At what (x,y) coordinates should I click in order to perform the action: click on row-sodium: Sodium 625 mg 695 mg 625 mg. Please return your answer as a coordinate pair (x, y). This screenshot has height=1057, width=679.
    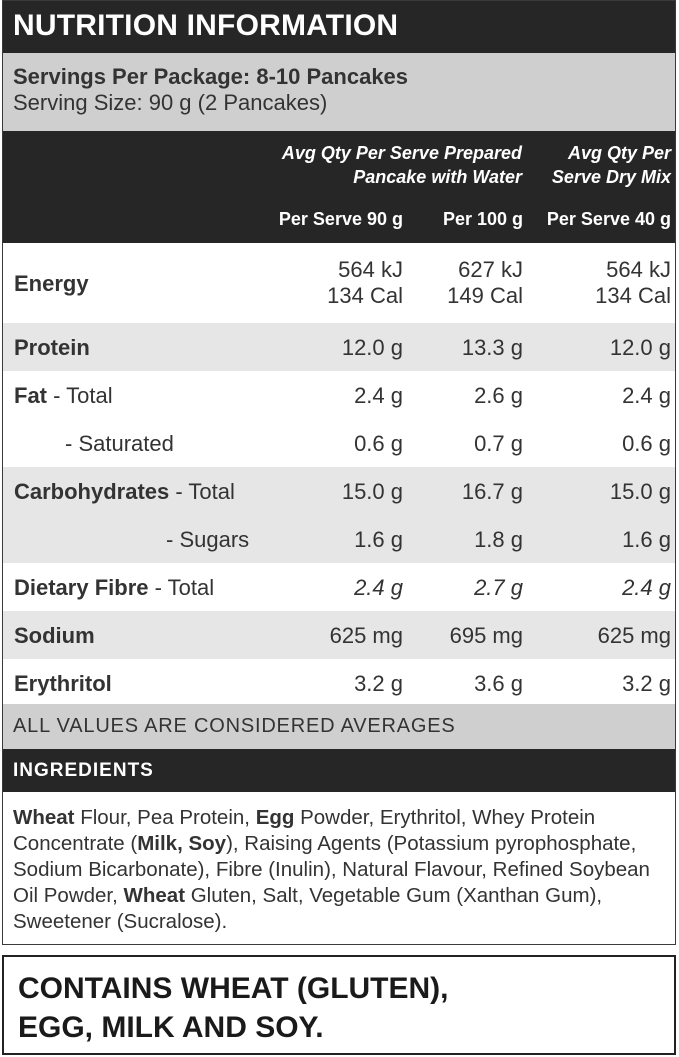
    Looking at the image, I should click on (339, 635).